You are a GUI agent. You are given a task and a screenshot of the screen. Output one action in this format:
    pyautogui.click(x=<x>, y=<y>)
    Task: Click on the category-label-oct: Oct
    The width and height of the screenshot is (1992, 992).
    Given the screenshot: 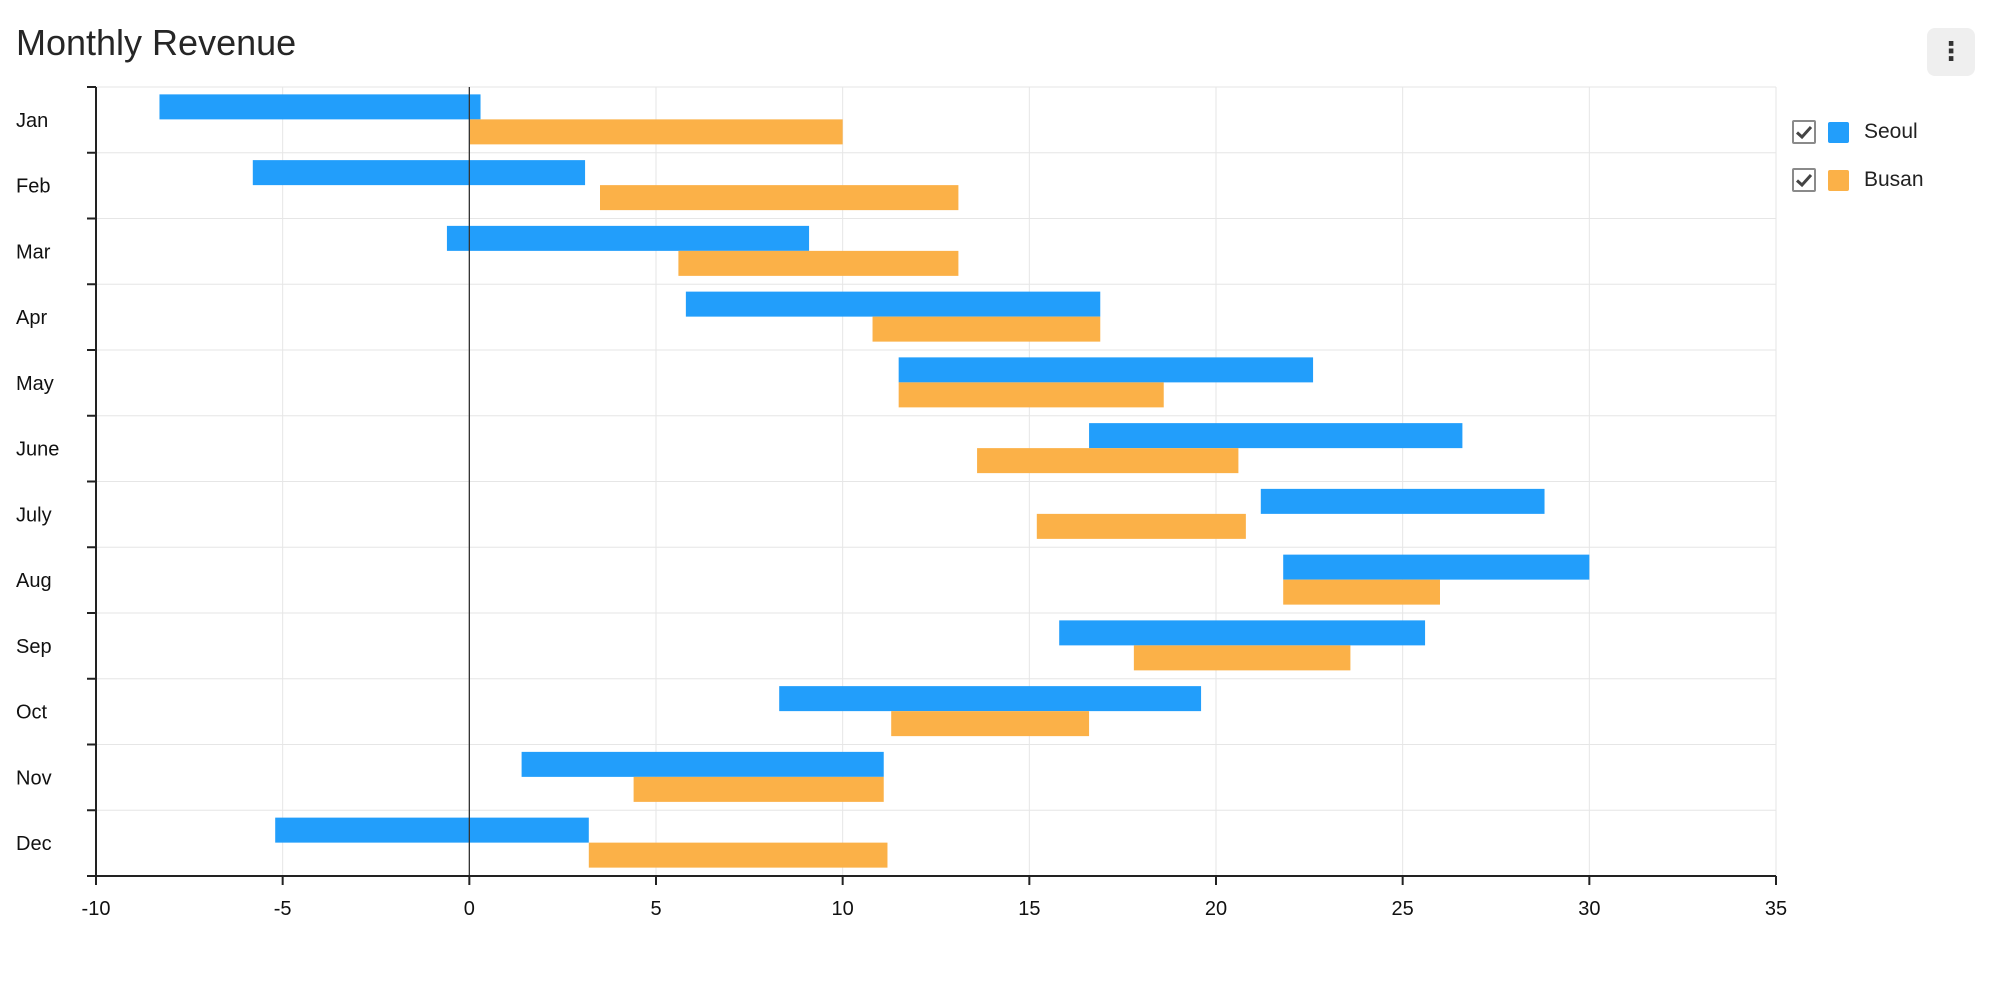 What is the action you would take?
    pyautogui.click(x=32, y=713)
    